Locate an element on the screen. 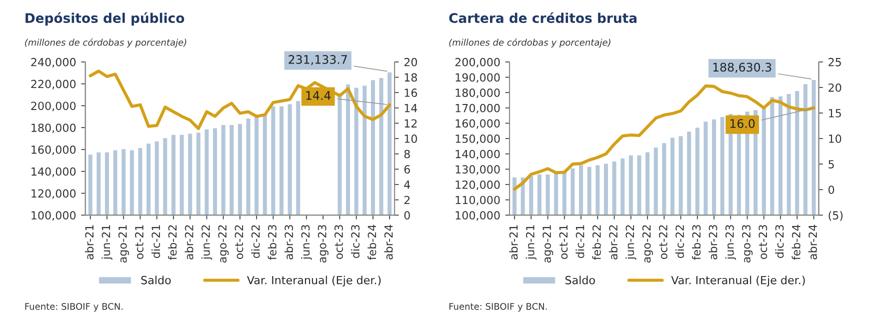 The image size is (871, 326). y2-tick-label: 6 is located at coordinates (407, 169).